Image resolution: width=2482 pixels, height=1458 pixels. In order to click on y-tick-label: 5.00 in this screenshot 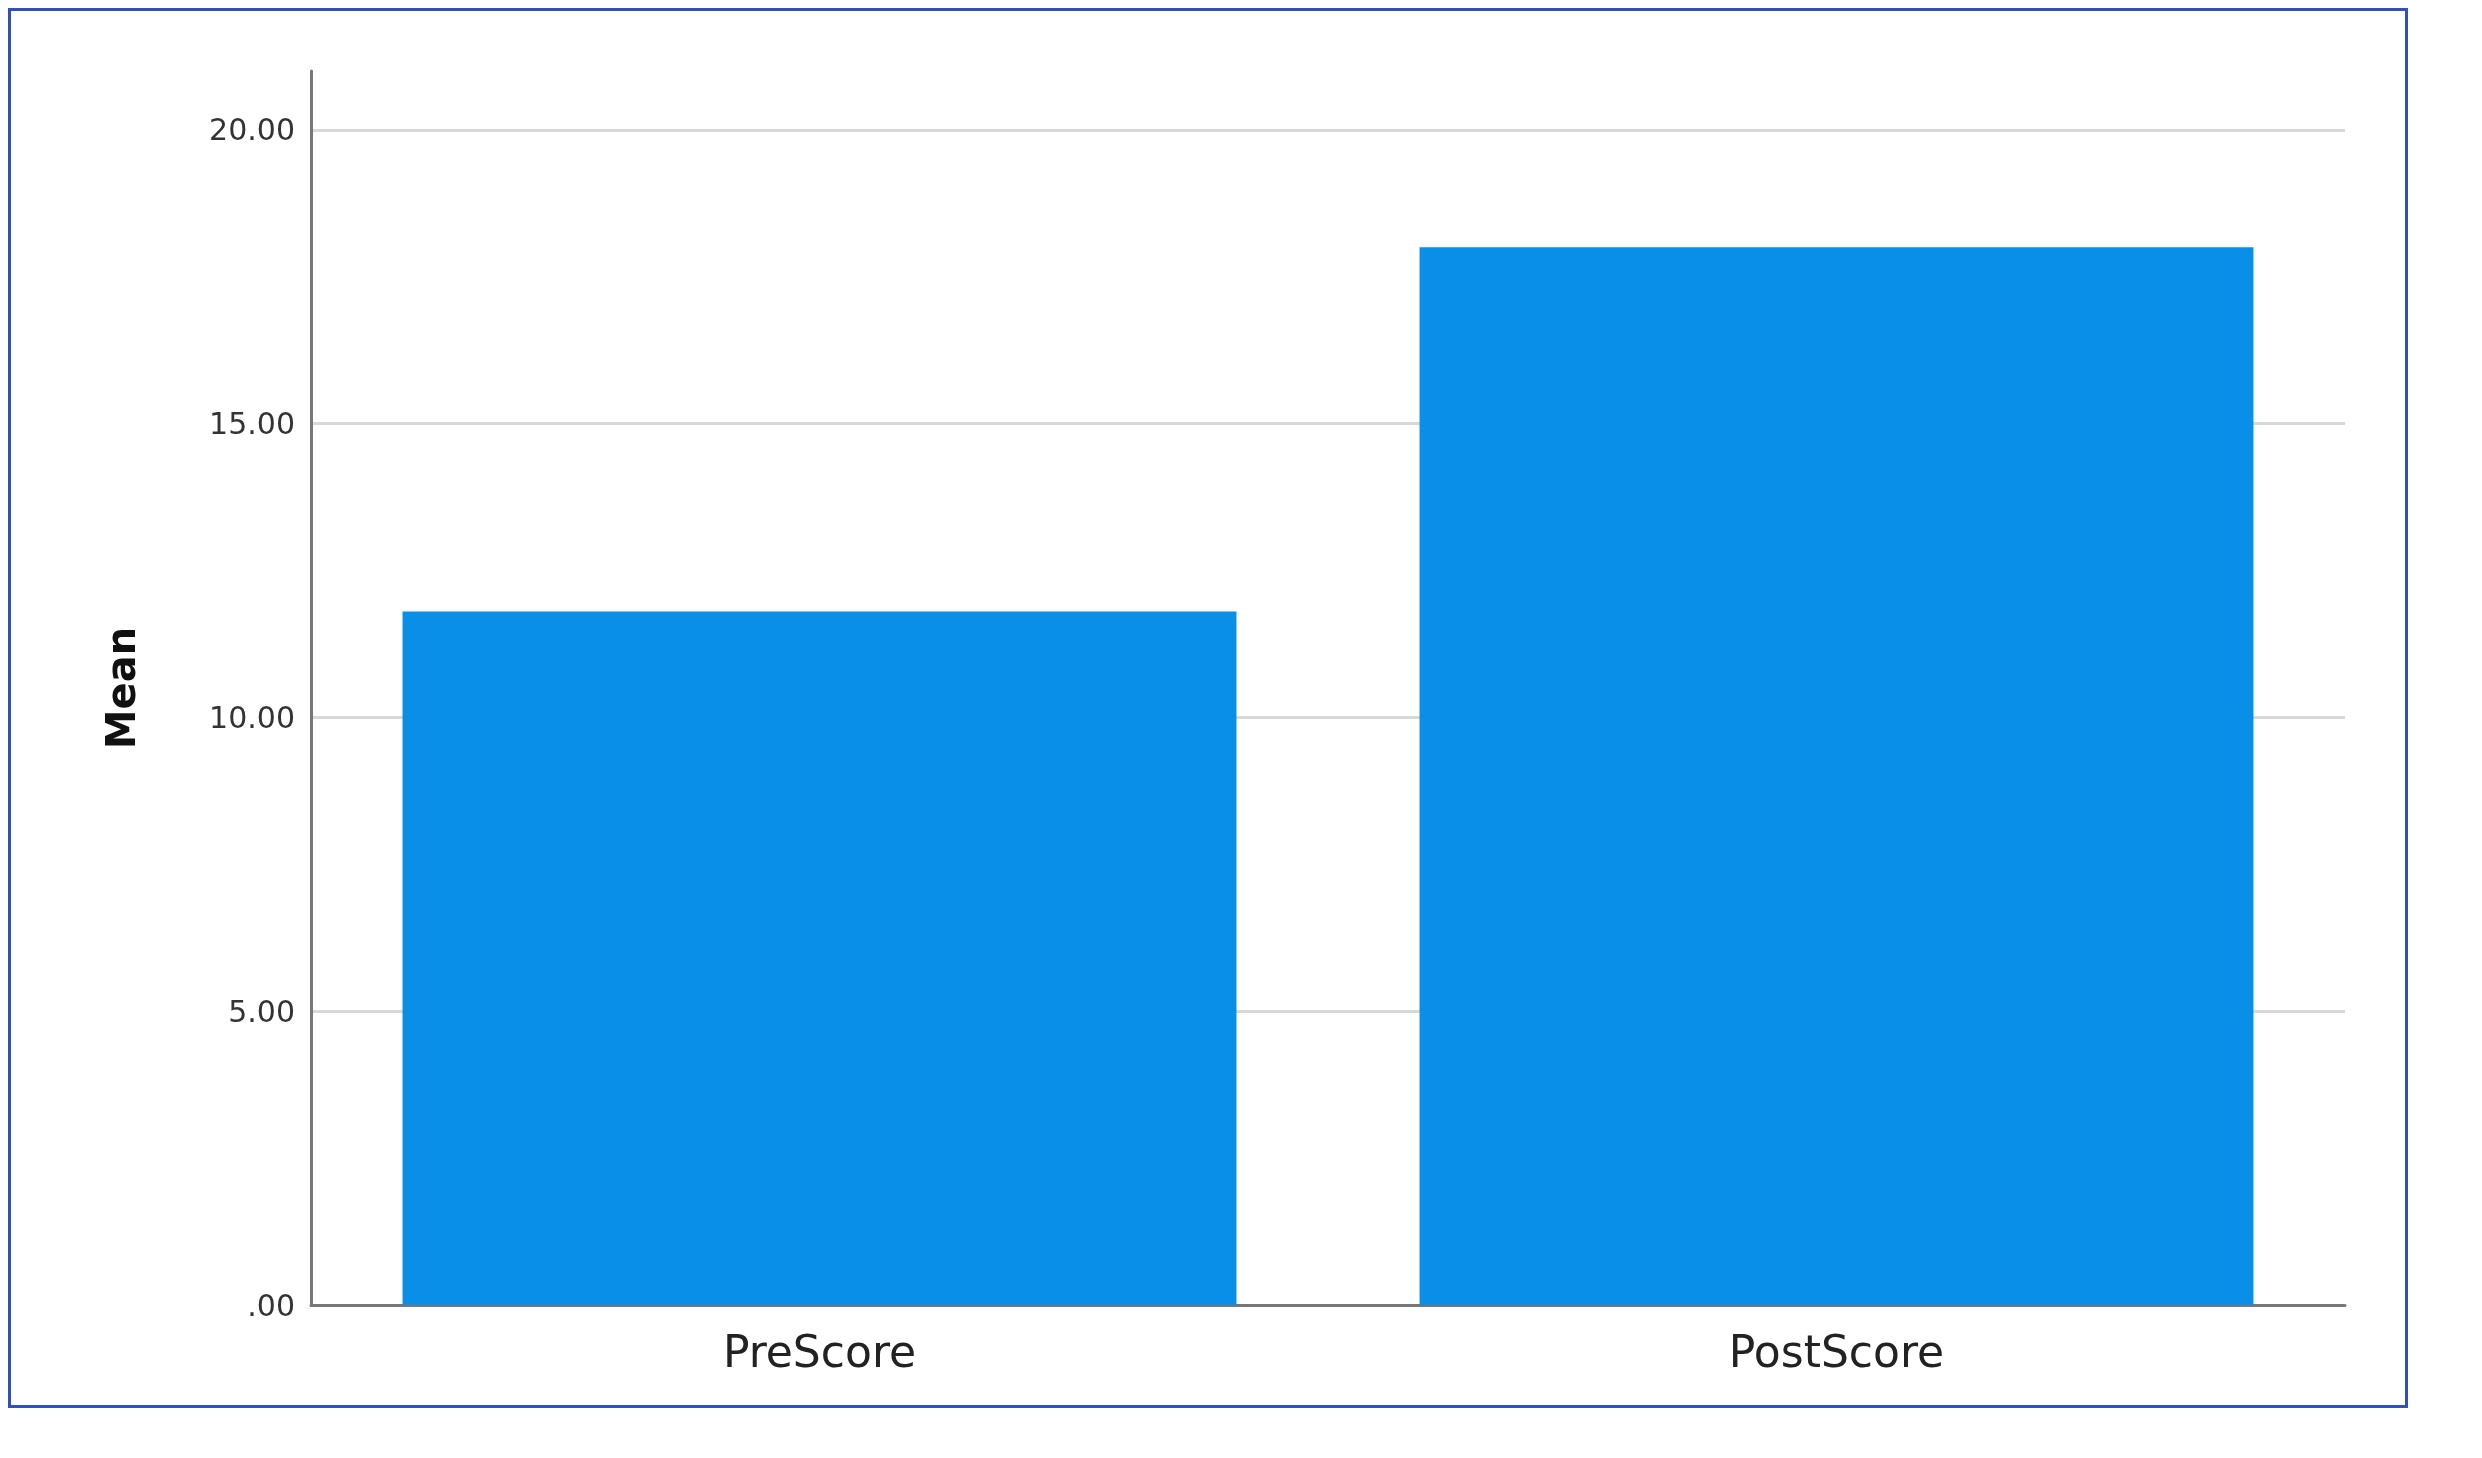, I will do `click(261, 1011)`.